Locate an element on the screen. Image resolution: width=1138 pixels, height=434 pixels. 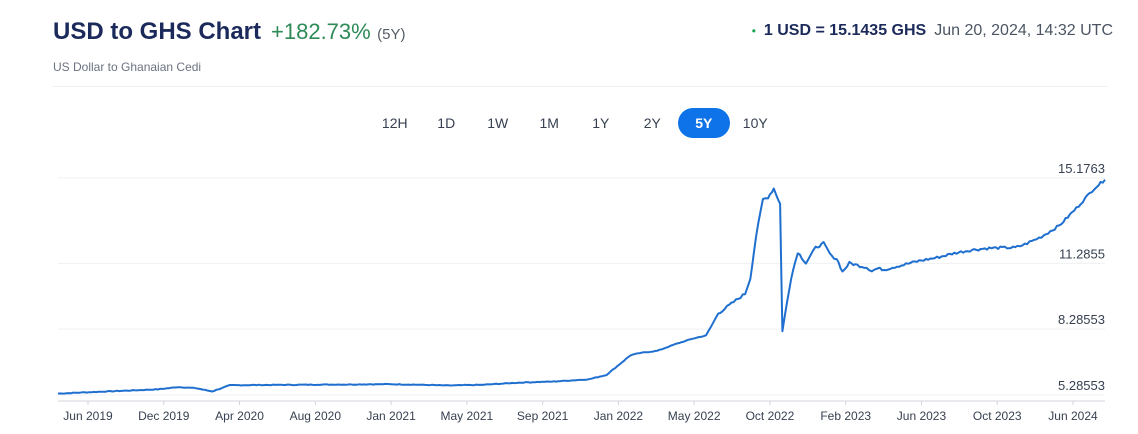
divider is located at coordinates (580, 86).